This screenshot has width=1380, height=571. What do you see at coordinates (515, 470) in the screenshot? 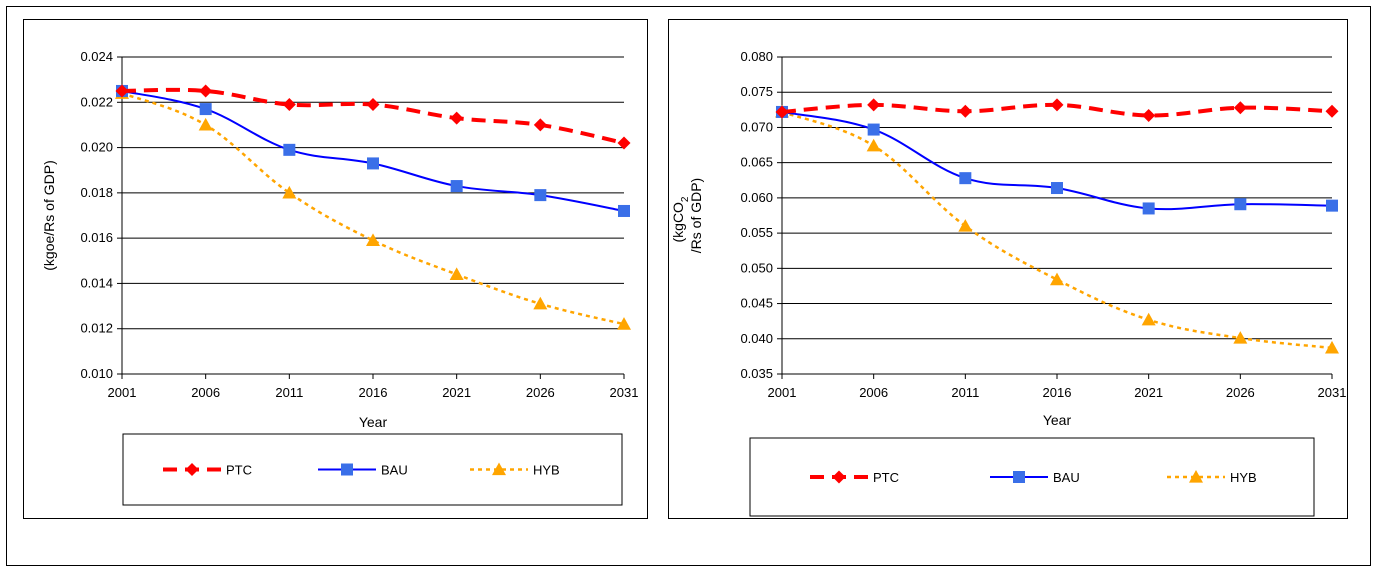
I see `legend-item-hyb: HYB` at bounding box center [515, 470].